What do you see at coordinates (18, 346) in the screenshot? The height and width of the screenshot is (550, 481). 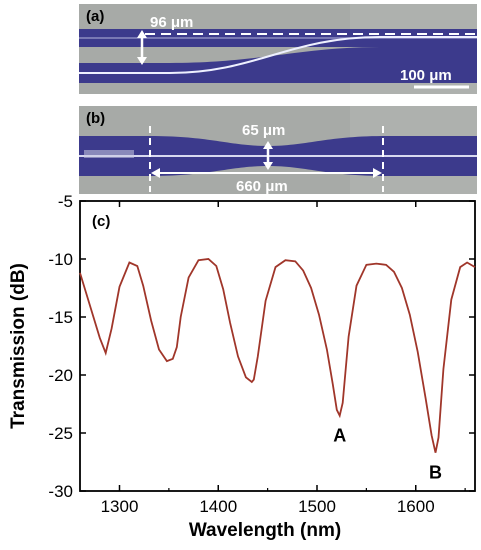 I see `y-axis-title: Transmission (dB)` at bounding box center [18, 346].